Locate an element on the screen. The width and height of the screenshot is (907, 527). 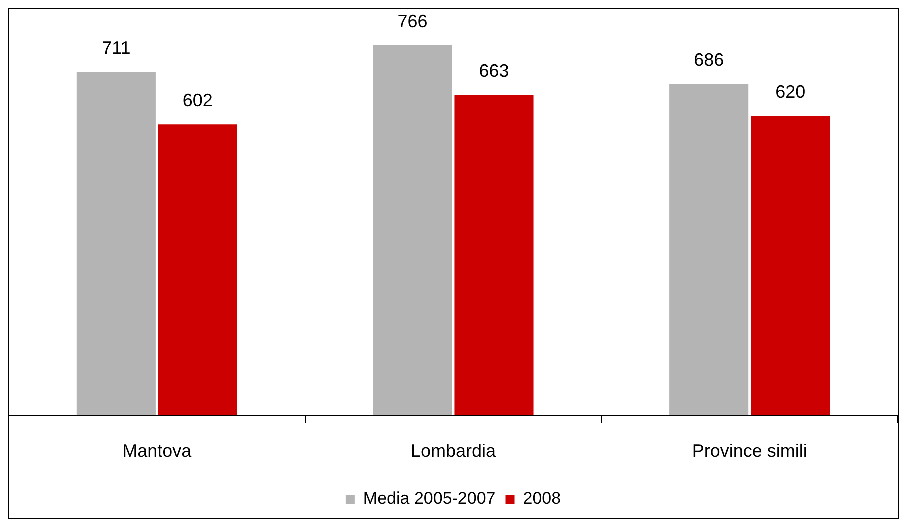
legend-label: 2008 is located at coordinates (542, 498).